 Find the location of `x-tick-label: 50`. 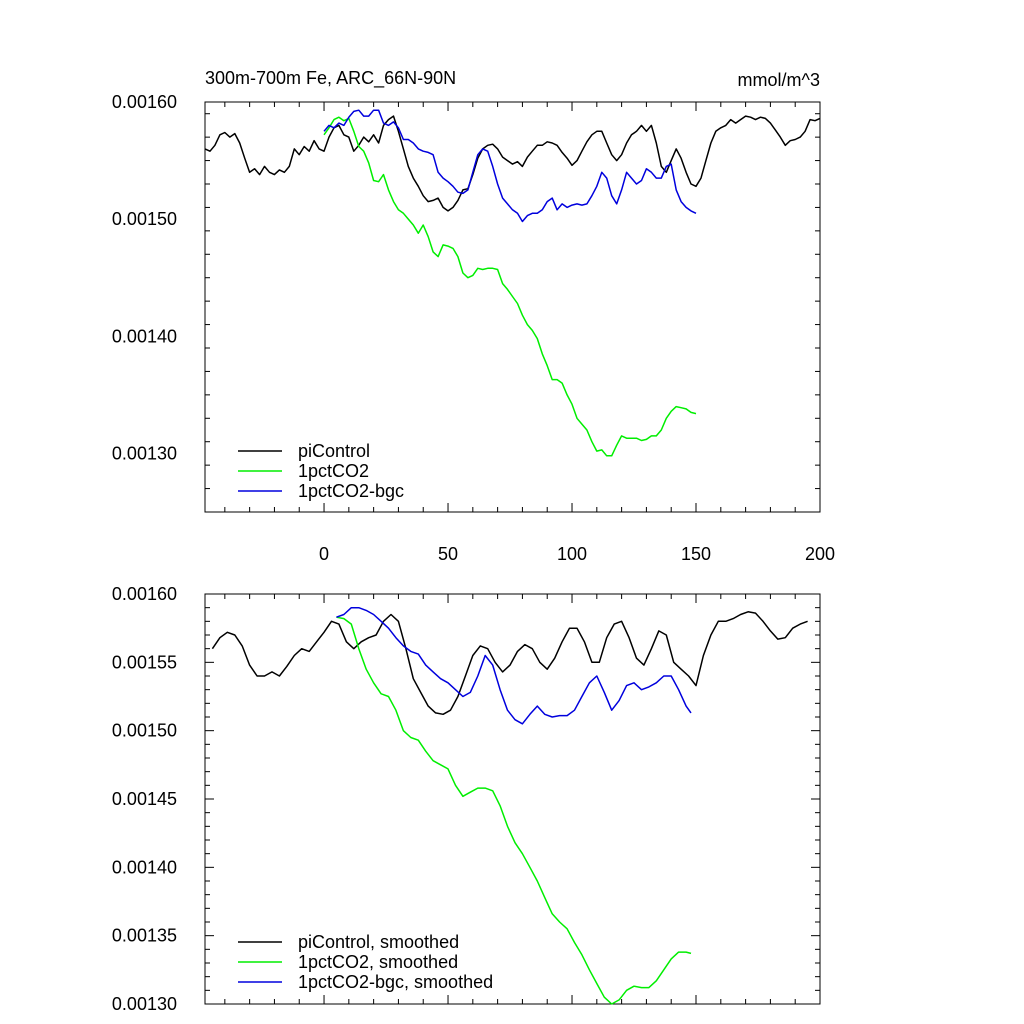

x-tick-label: 50 is located at coordinates (448, 554).